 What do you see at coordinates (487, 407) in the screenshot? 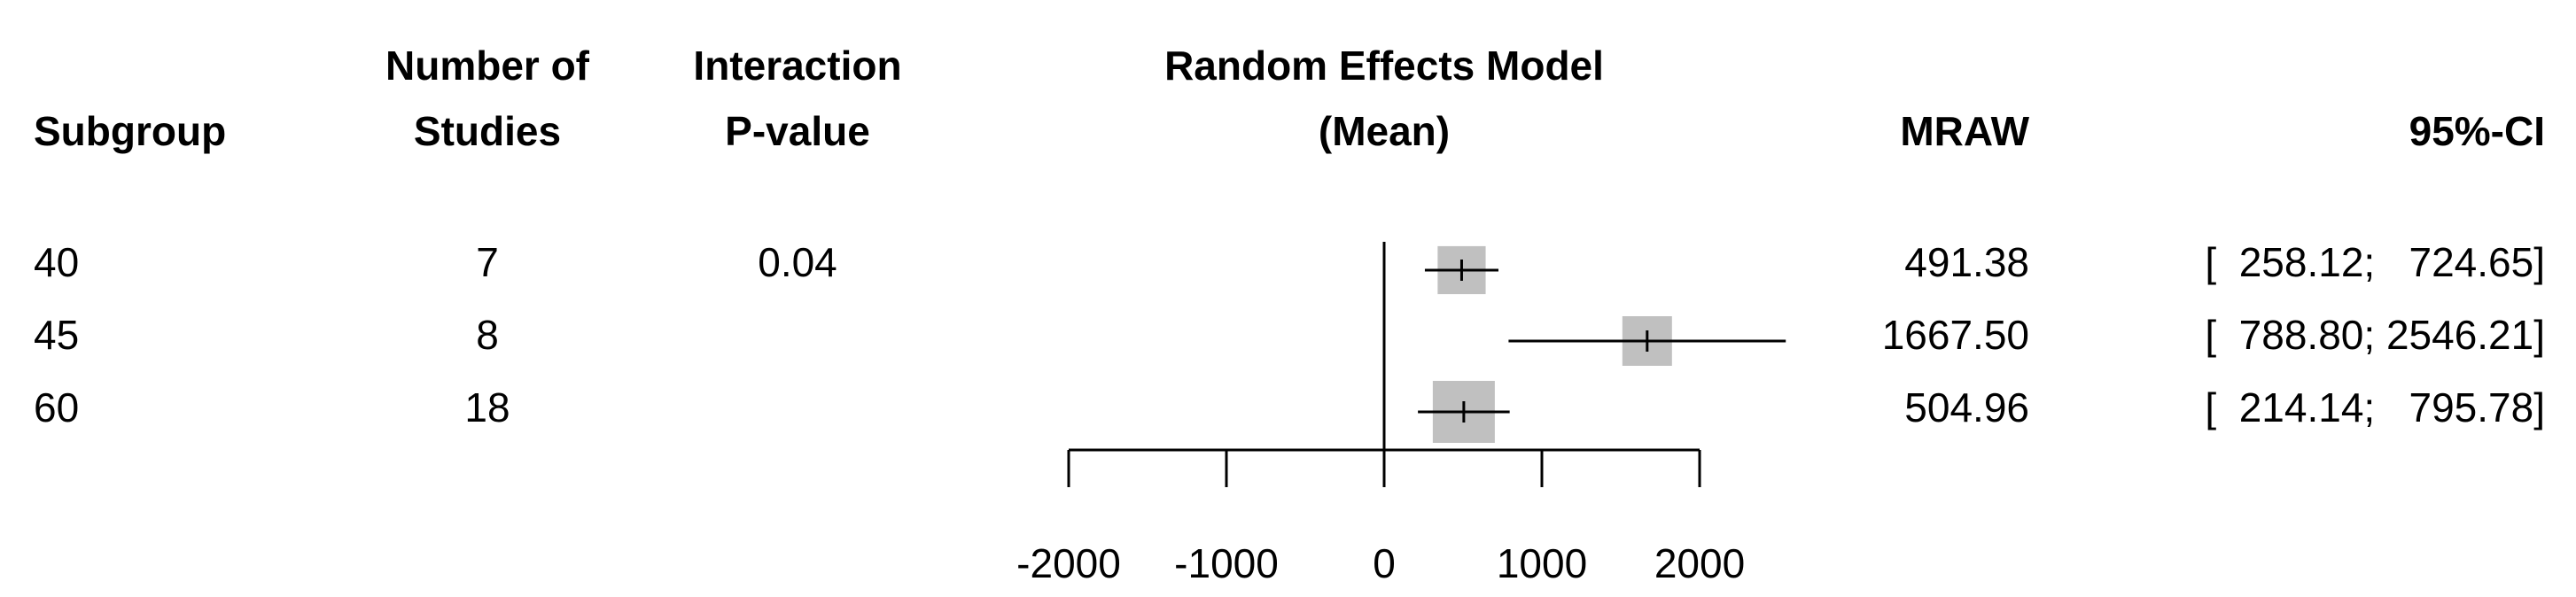
I see `row-3-studies: 18` at bounding box center [487, 407].